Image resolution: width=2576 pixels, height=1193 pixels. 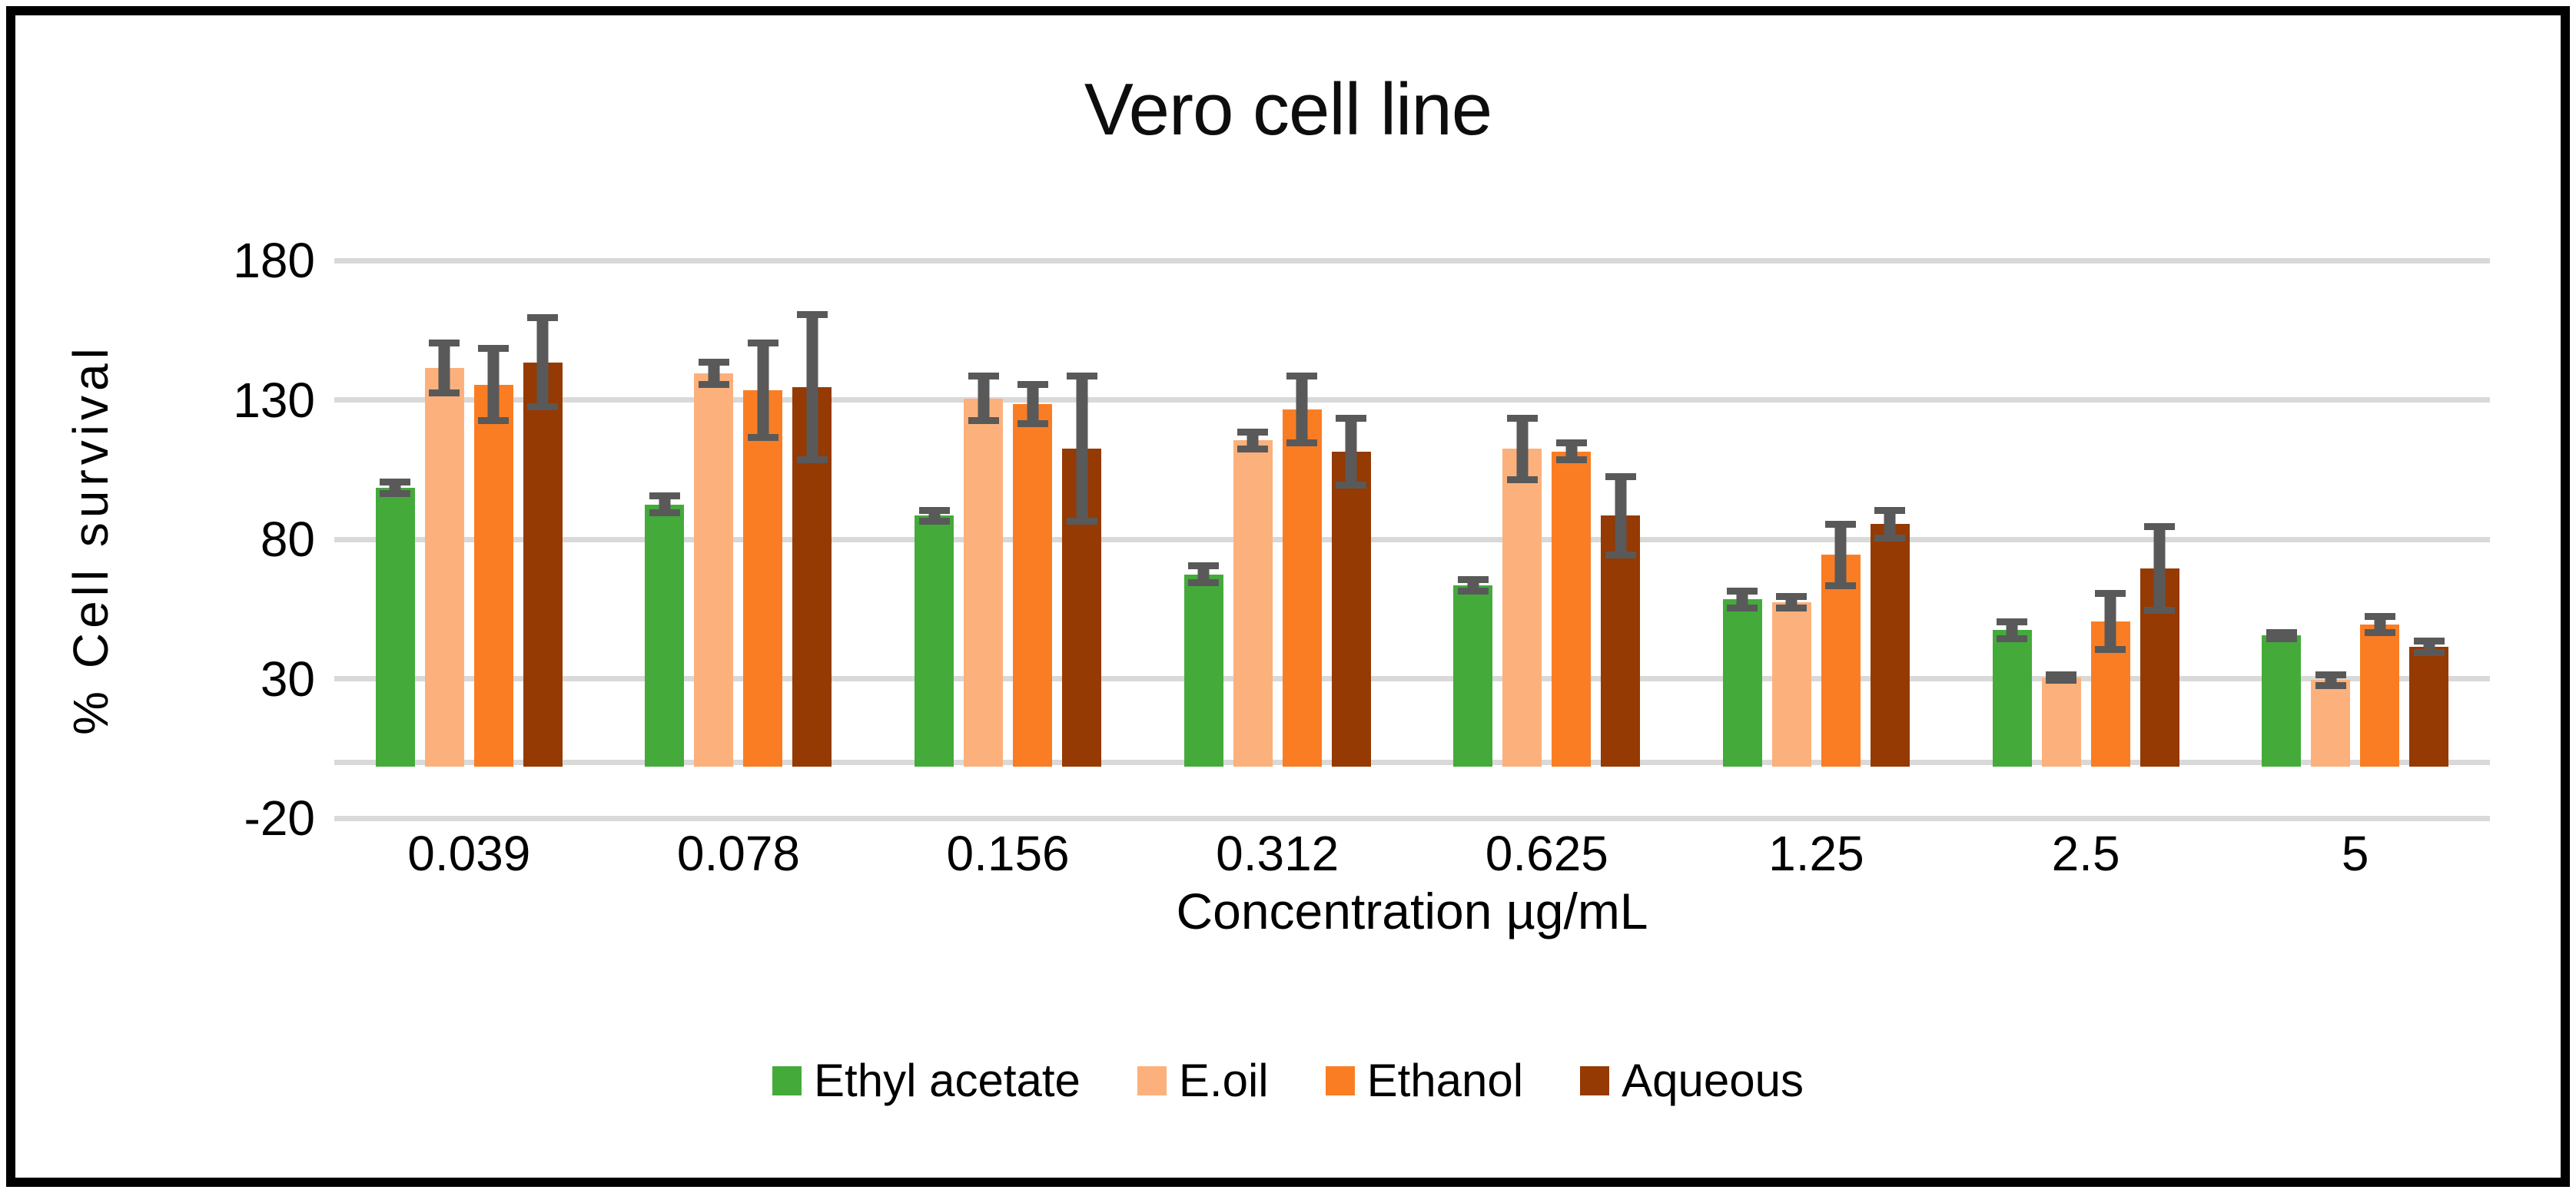 What do you see at coordinates (1253, 597) in the screenshot?
I see `bar-e-oil-0.312` at bounding box center [1253, 597].